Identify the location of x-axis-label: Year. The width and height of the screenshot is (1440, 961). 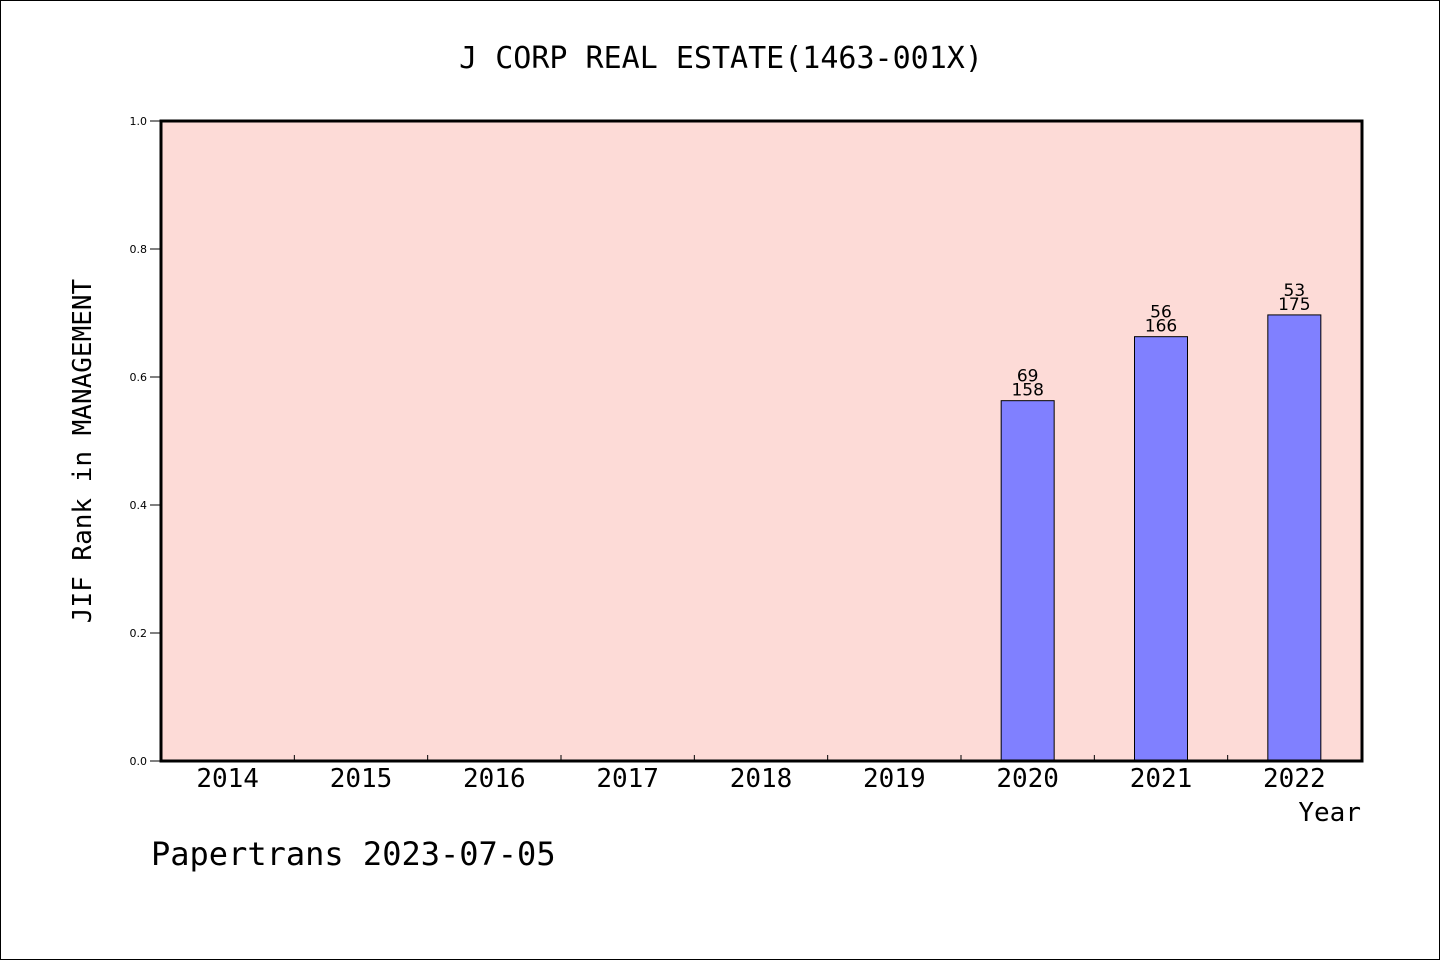
(1329, 813).